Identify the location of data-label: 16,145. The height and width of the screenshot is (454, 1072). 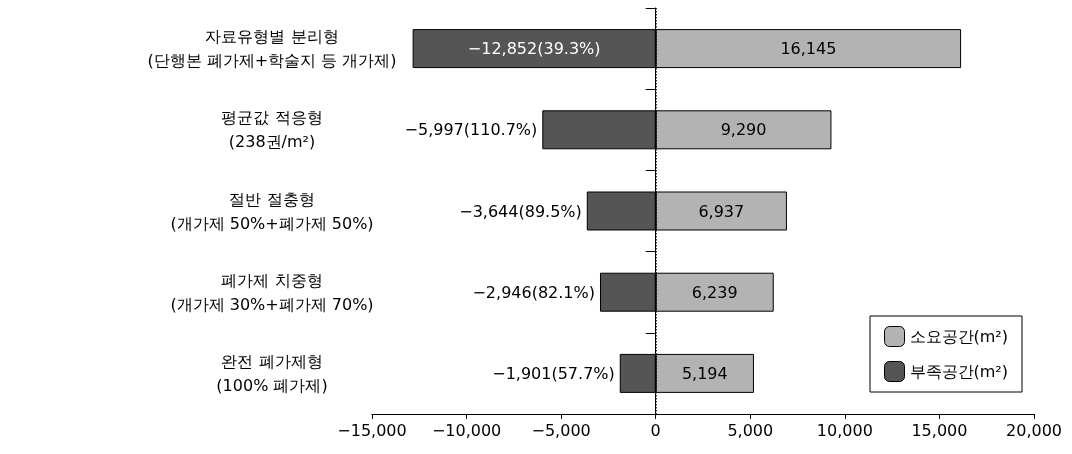
(808, 49).